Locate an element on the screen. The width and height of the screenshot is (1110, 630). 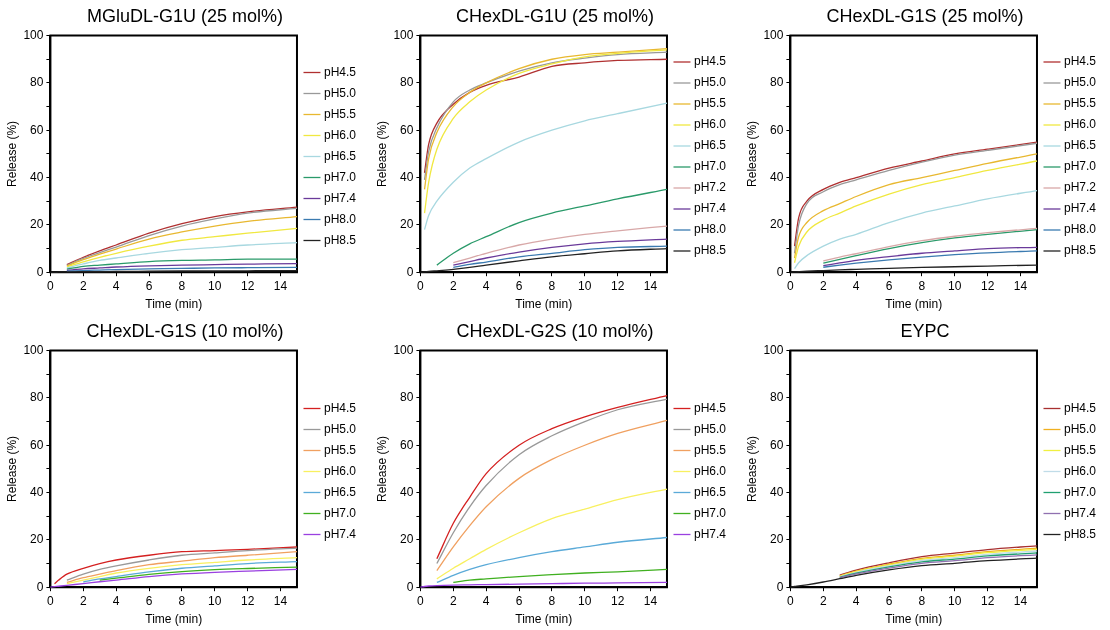
chart-title: CHexDL-G1S (10 mol%) is located at coordinates (185, 330).